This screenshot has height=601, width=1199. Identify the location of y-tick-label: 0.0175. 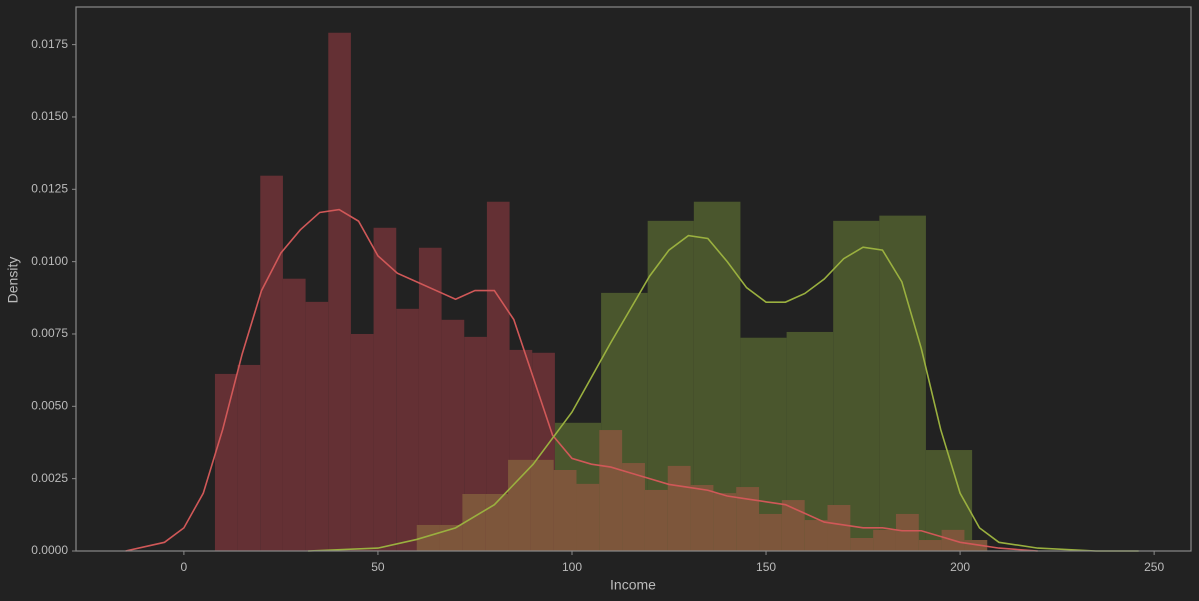
(49, 44).